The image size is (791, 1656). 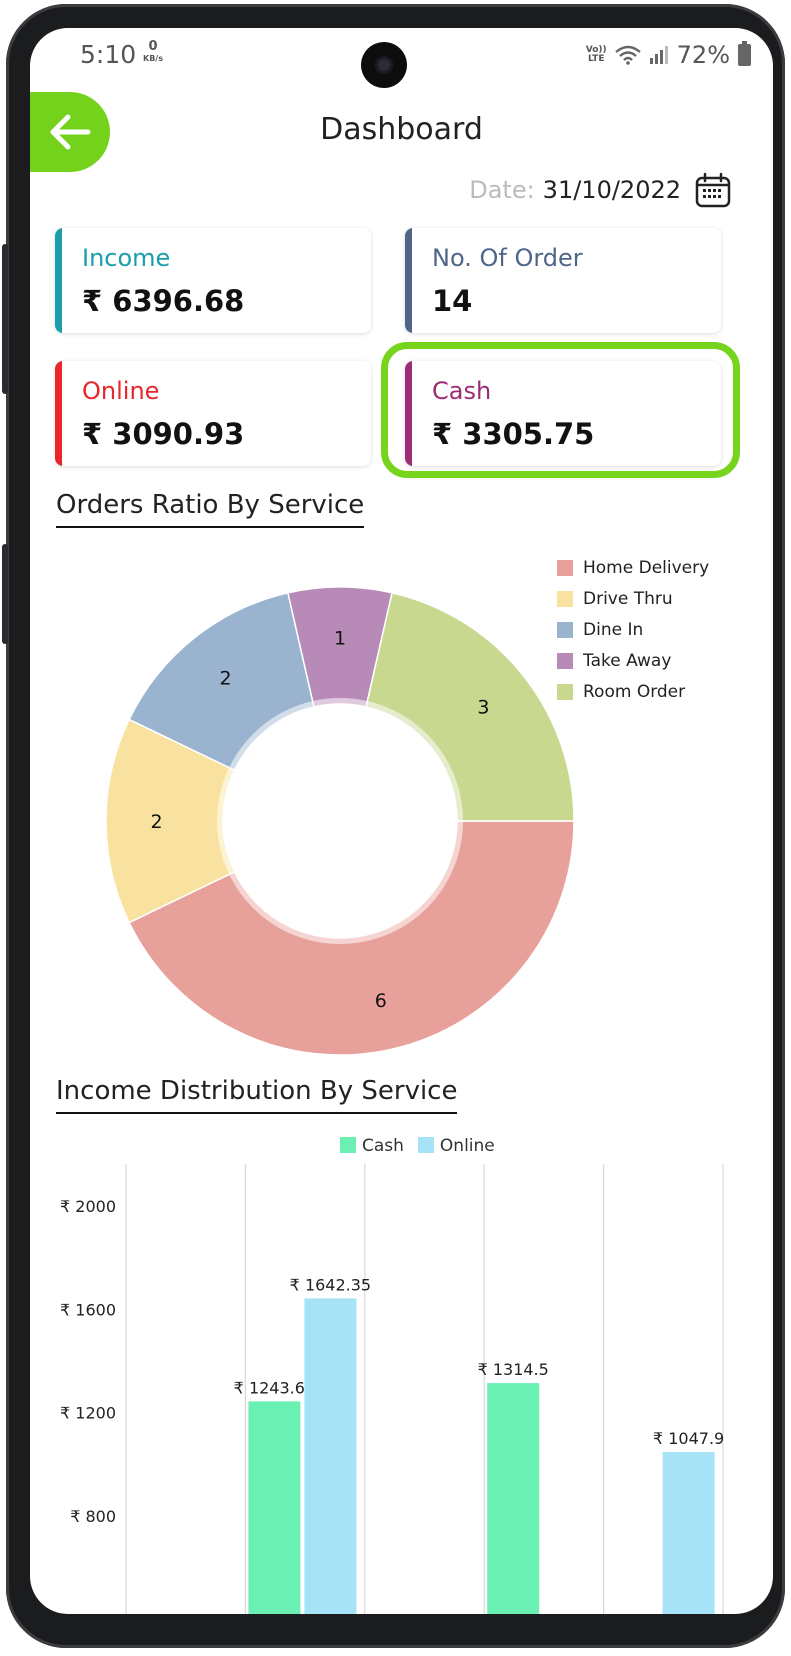 I want to click on date-label: Date:, so click(x=502, y=190).